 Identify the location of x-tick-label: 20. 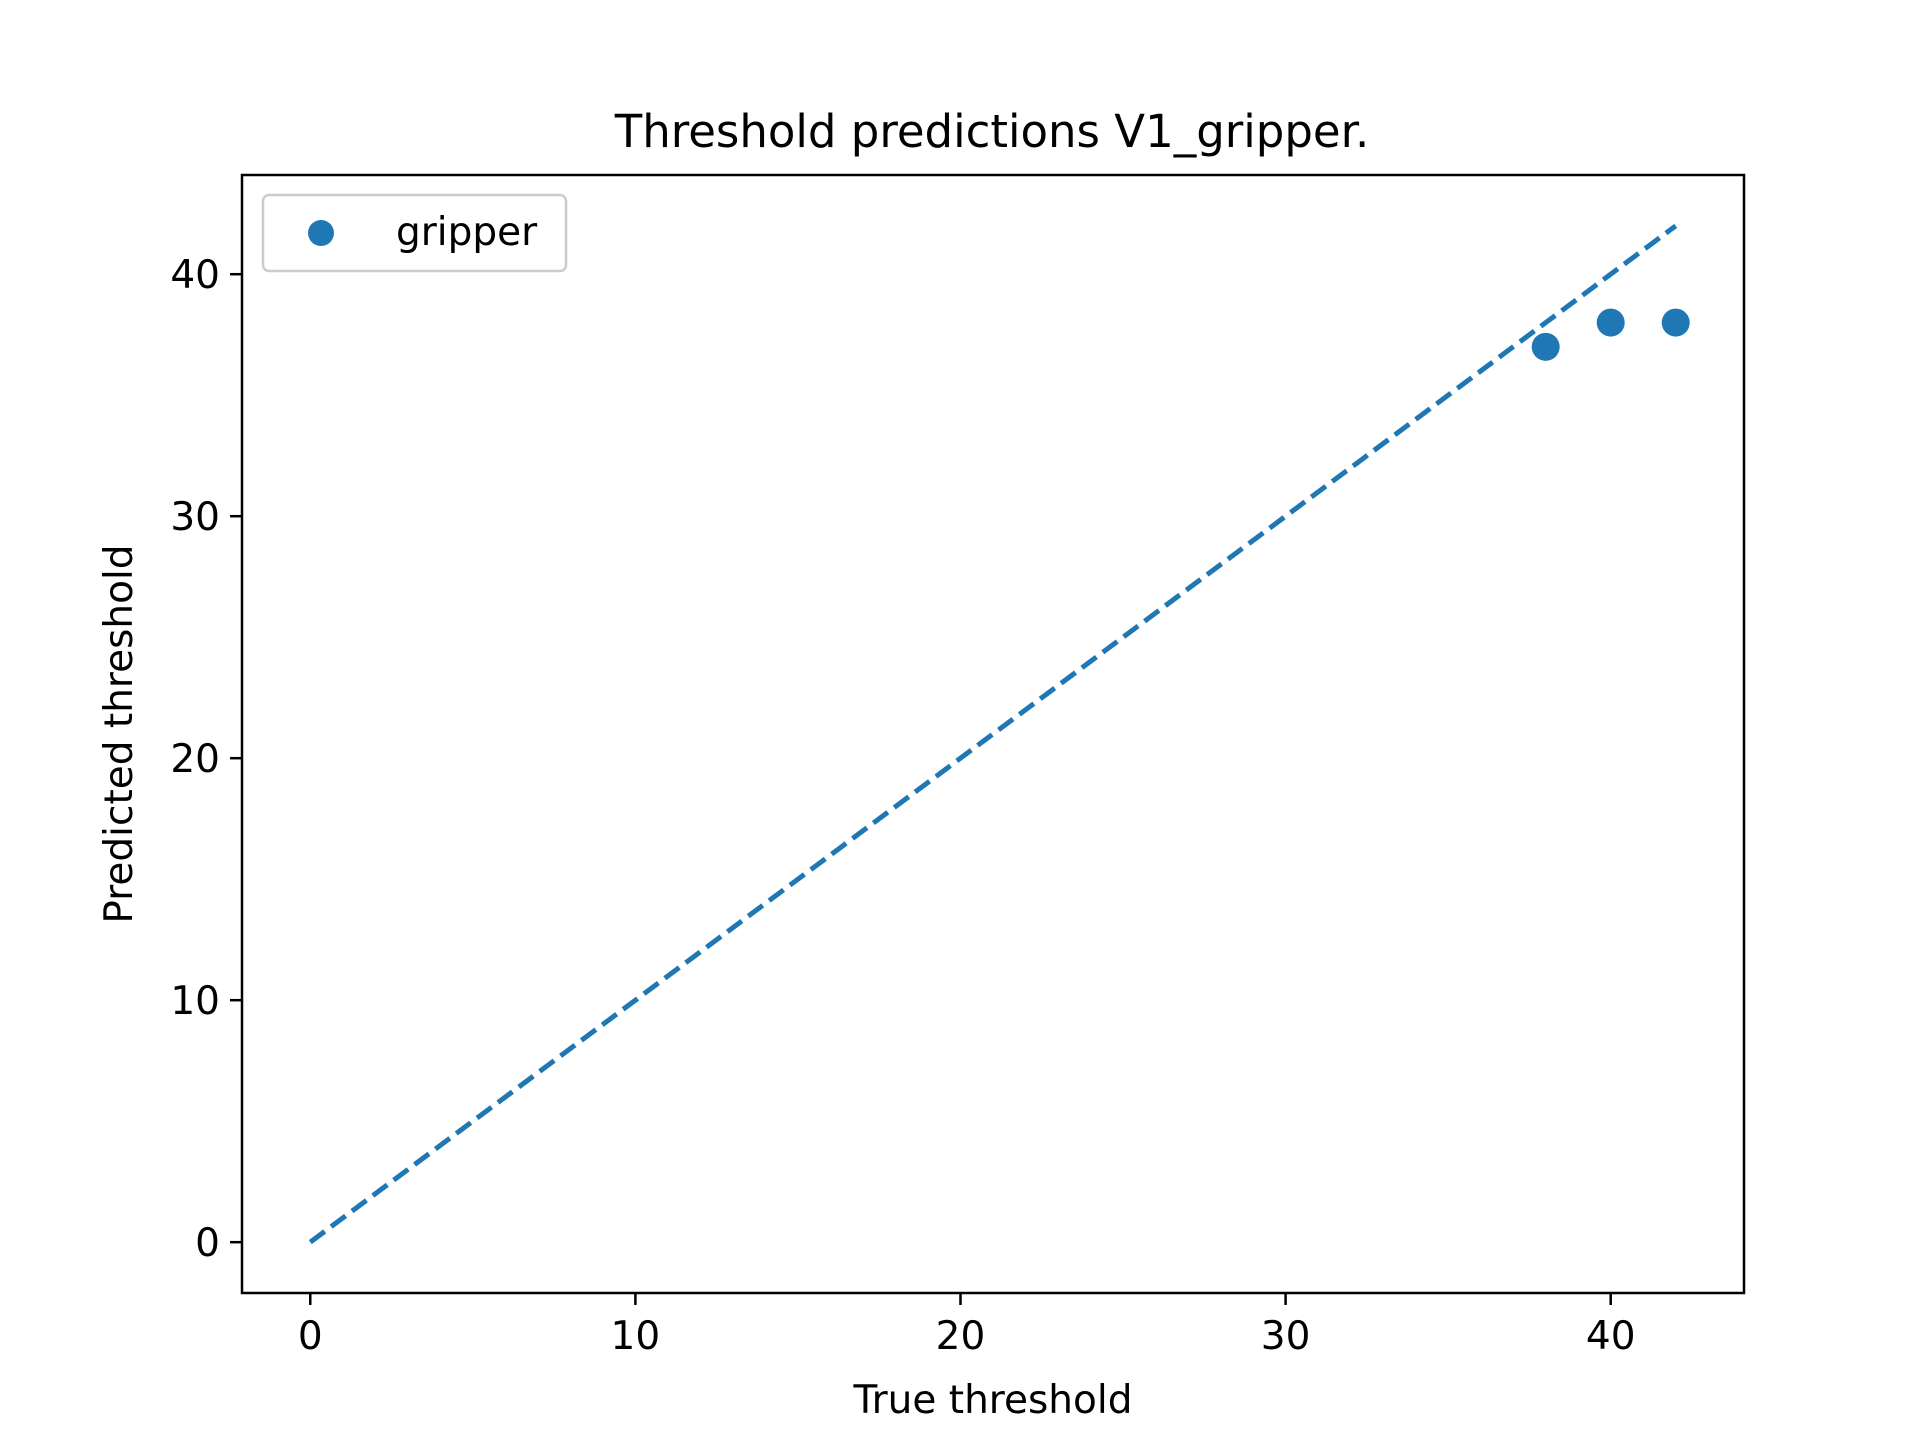
(961, 1336).